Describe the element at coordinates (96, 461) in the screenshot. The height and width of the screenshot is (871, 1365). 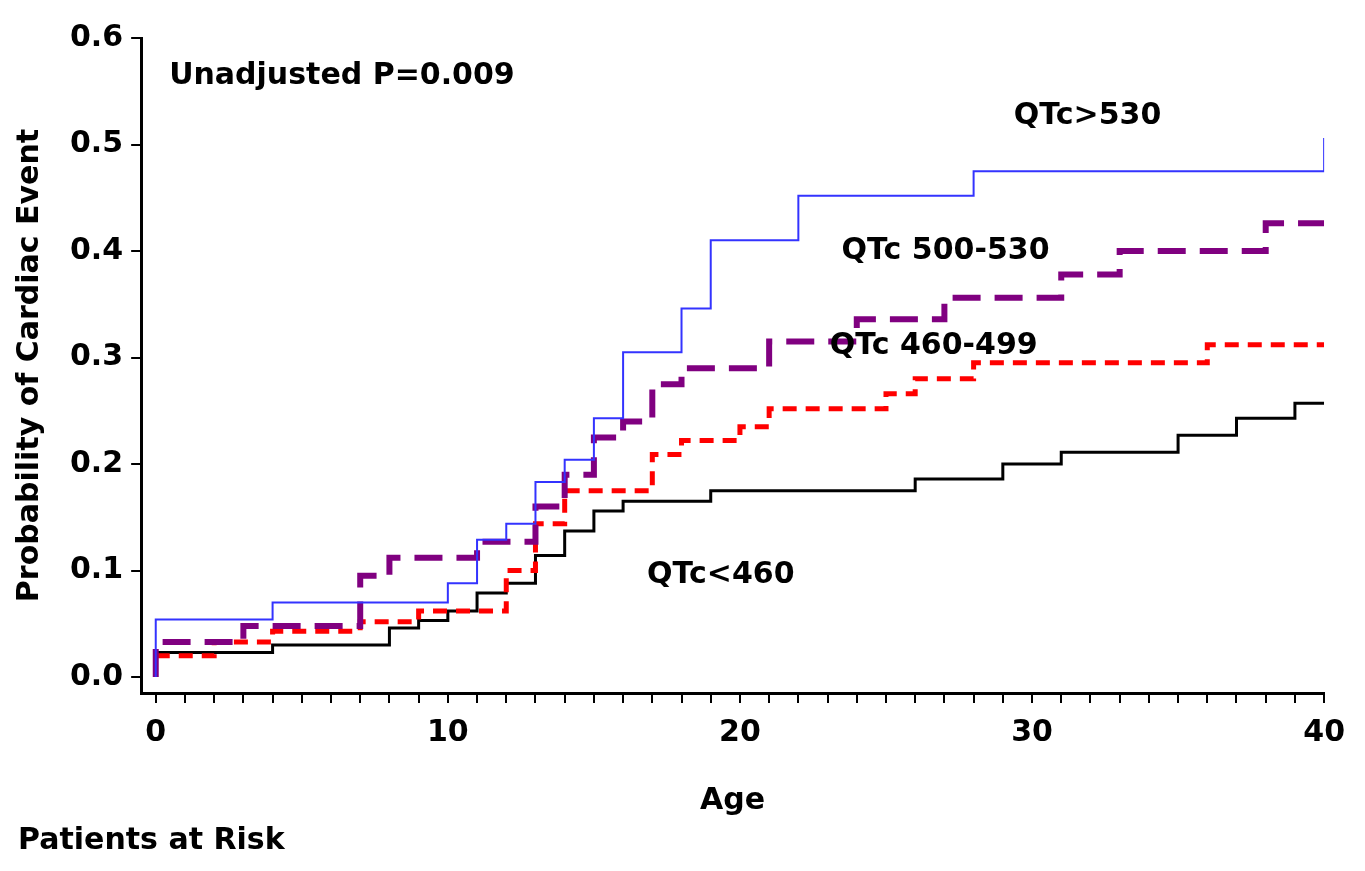
I see `y-tick-label: 0.2` at that location.